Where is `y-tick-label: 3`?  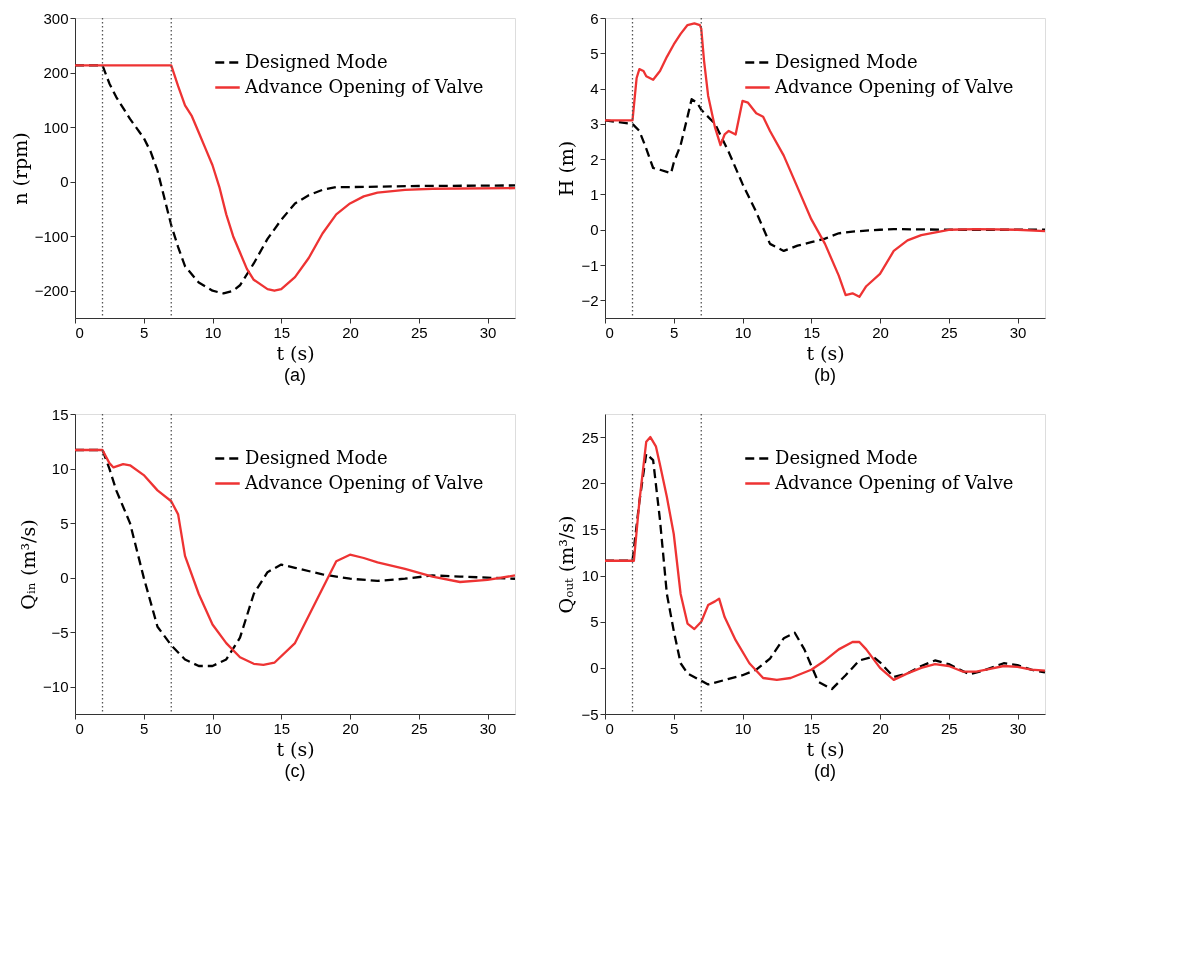 y-tick-label: 3 is located at coordinates (594, 124).